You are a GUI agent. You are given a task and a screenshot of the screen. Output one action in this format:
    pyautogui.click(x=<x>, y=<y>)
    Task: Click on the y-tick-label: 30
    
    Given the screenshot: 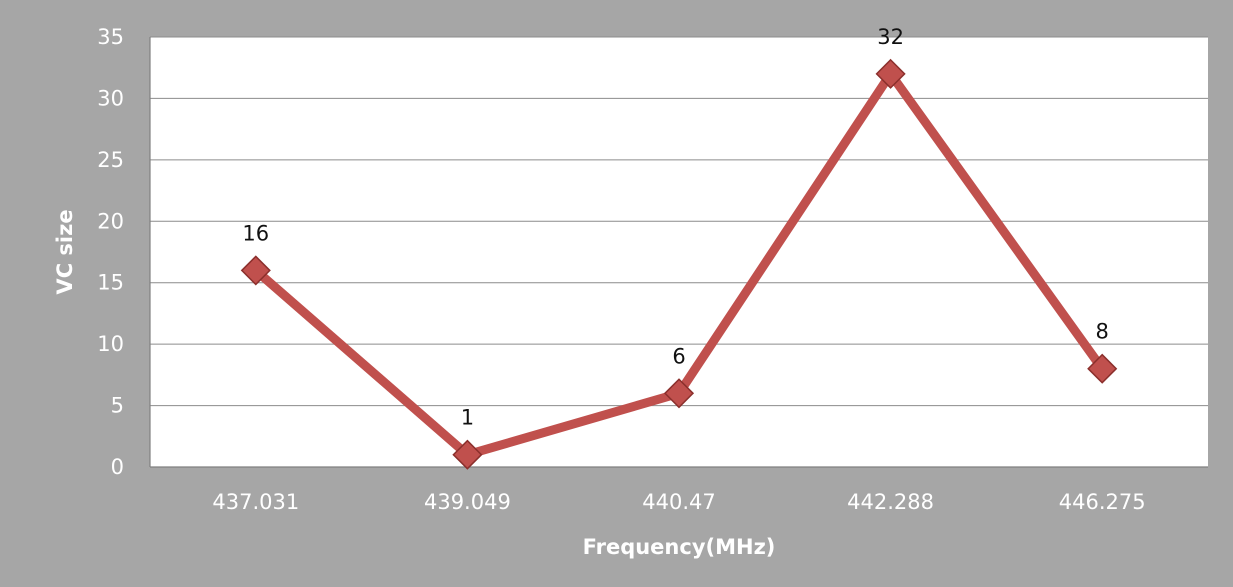 What is the action you would take?
    pyautogui.click(x=110, y=98)
    